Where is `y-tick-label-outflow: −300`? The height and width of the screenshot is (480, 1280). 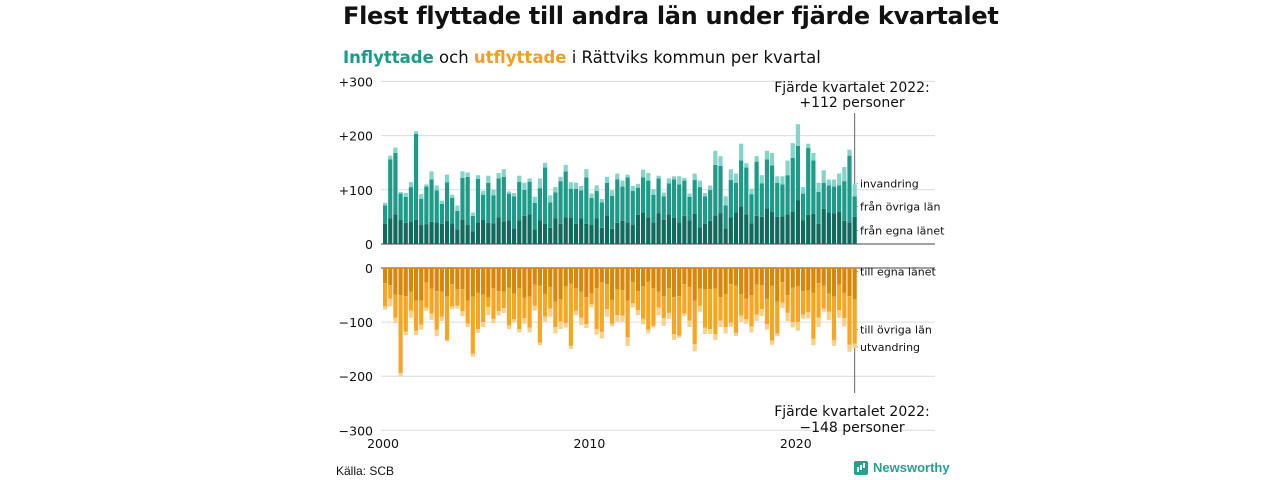 y-tick-label-outflow: −300 is located at coordinates (356, 430).